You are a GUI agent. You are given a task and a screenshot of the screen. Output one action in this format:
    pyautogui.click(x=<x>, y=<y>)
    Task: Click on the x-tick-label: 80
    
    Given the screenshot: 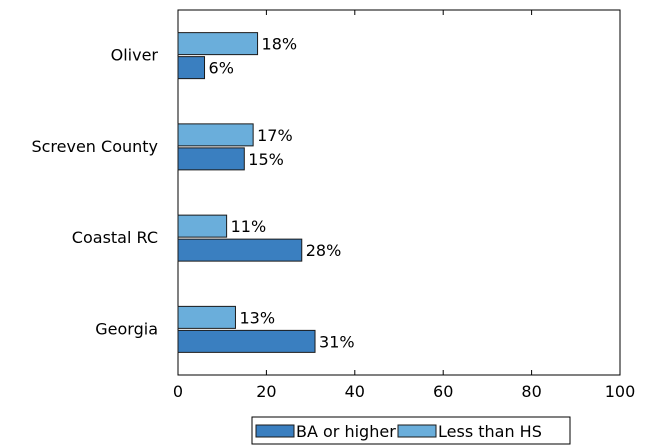 What is the action you would take?
    pyautogui.click(x=531, y=391)
    